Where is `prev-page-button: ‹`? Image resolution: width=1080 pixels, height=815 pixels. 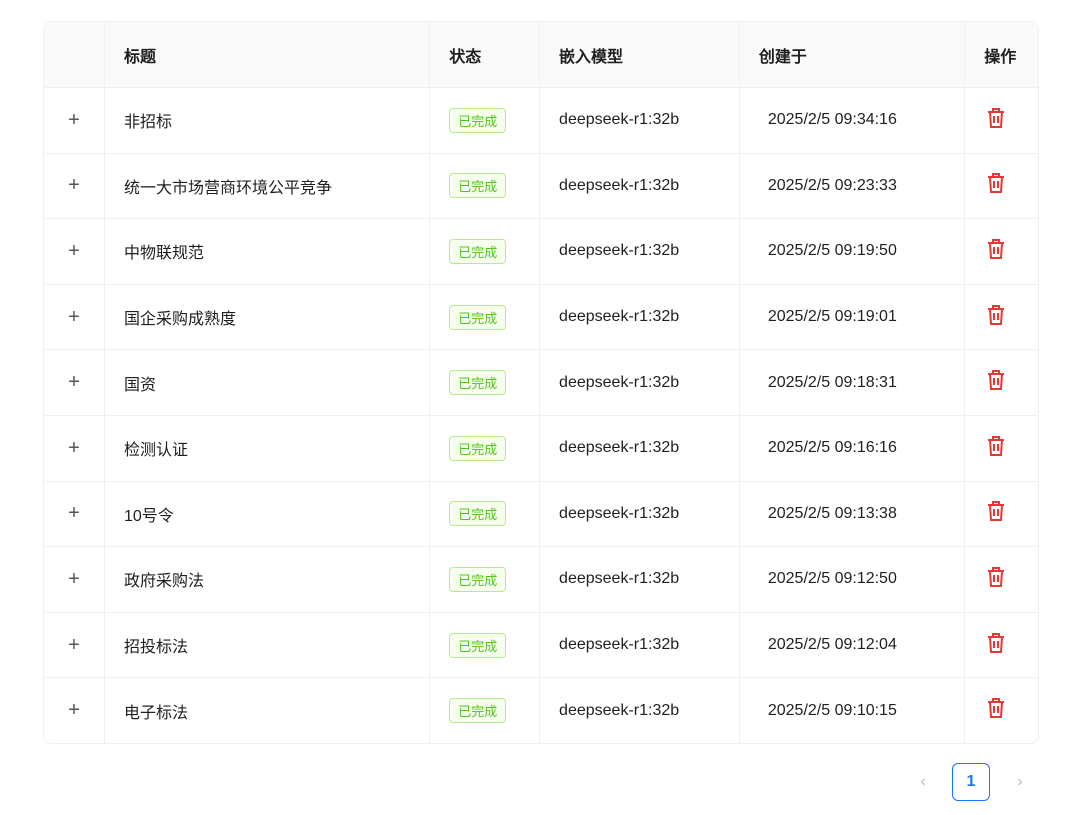 prev-page-button: ‹ is located at coordinates (923, 782).